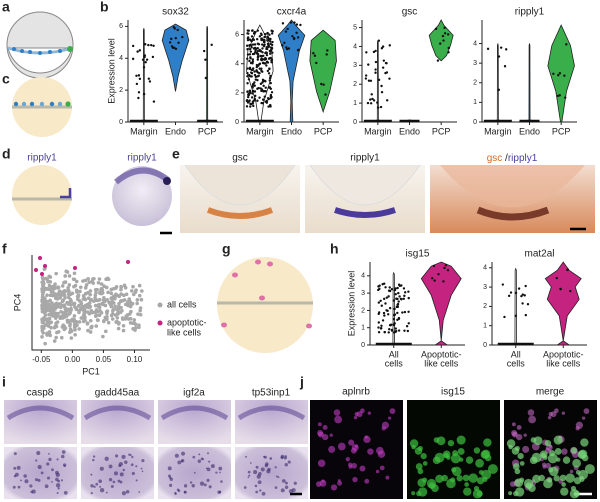 The image size is (600, 502). What do you see at coordinates (41, 359) in the screenshot?
I see `x-tick-label: -0.05` at bounding box center [41, 359].